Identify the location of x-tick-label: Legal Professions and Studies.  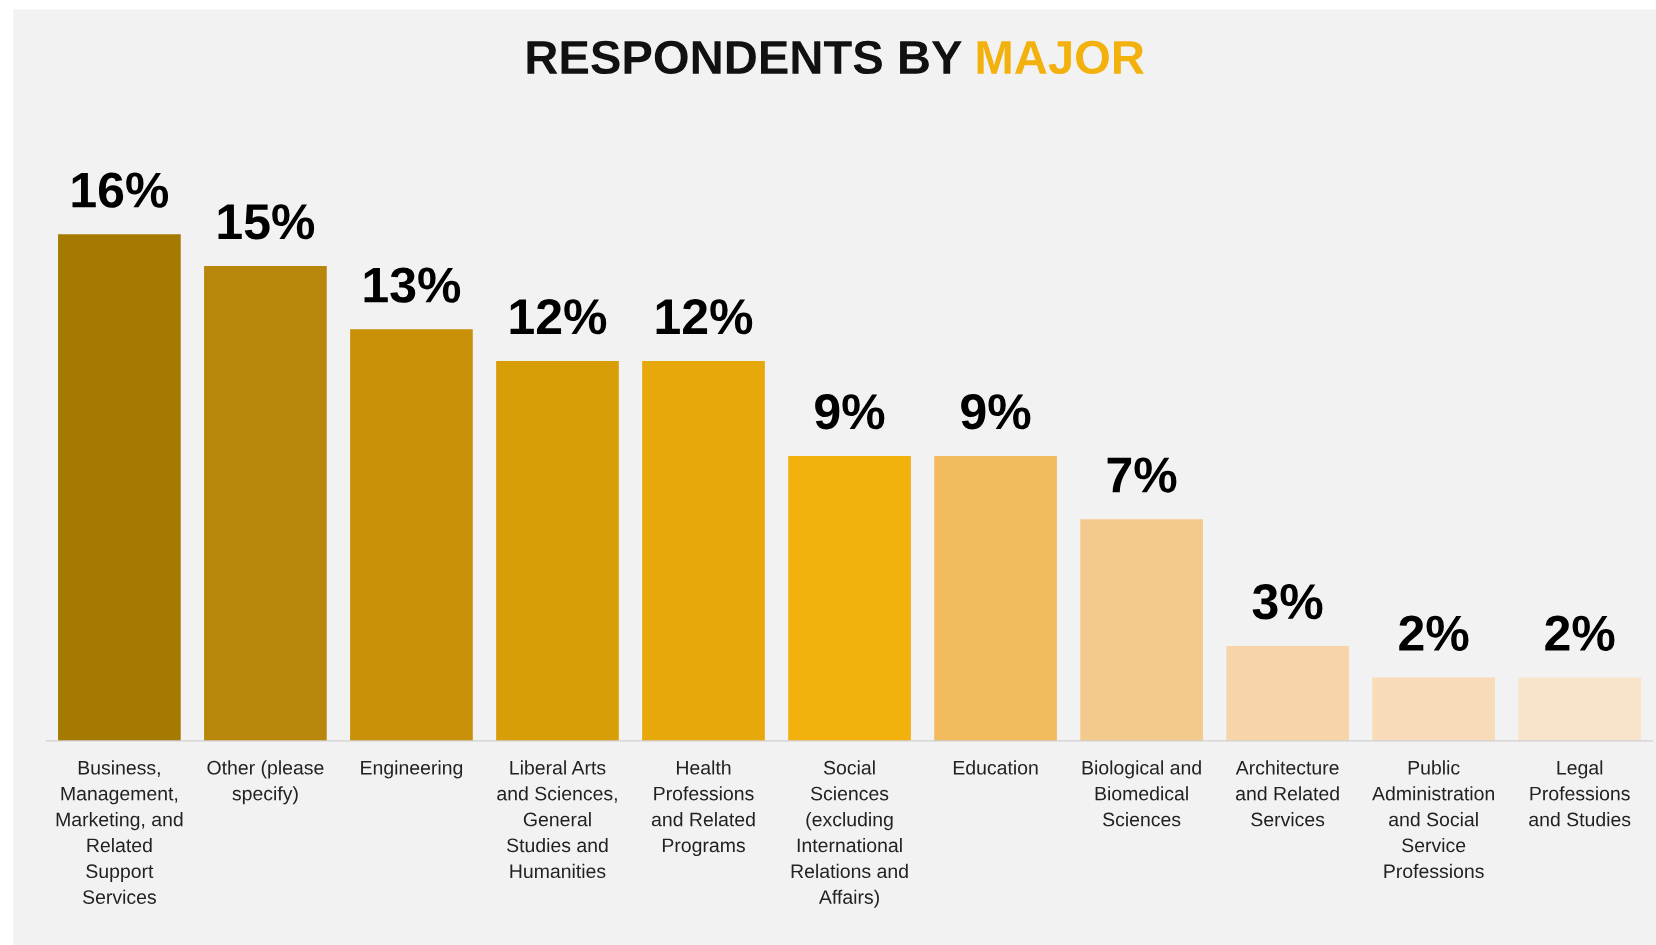
(1580, 793).